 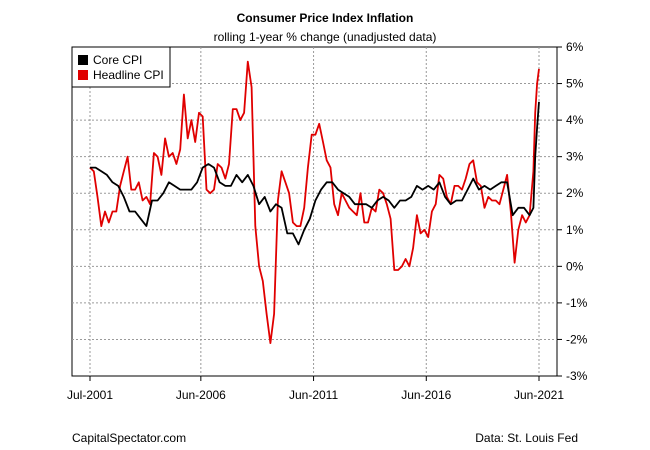 What do you see at coordinates (90, 395) in the screenshot?
I see `x-tick-label: Jul-2001` at bounding box center [90, 395].